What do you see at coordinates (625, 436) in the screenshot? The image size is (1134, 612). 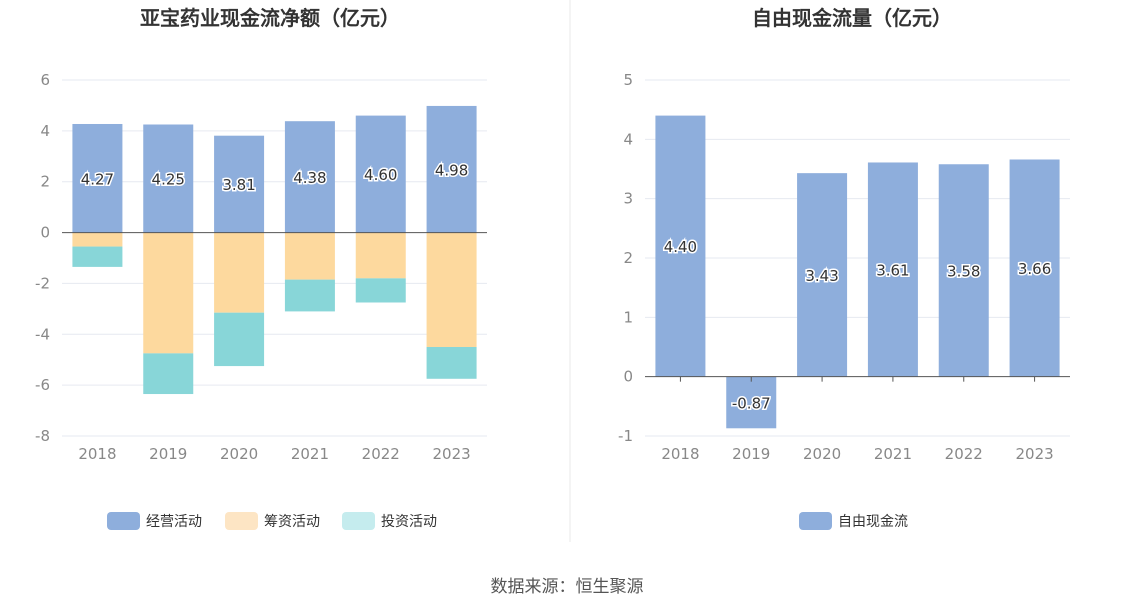 I see `y-tick-label: -1` at bounding box center [625, 436].